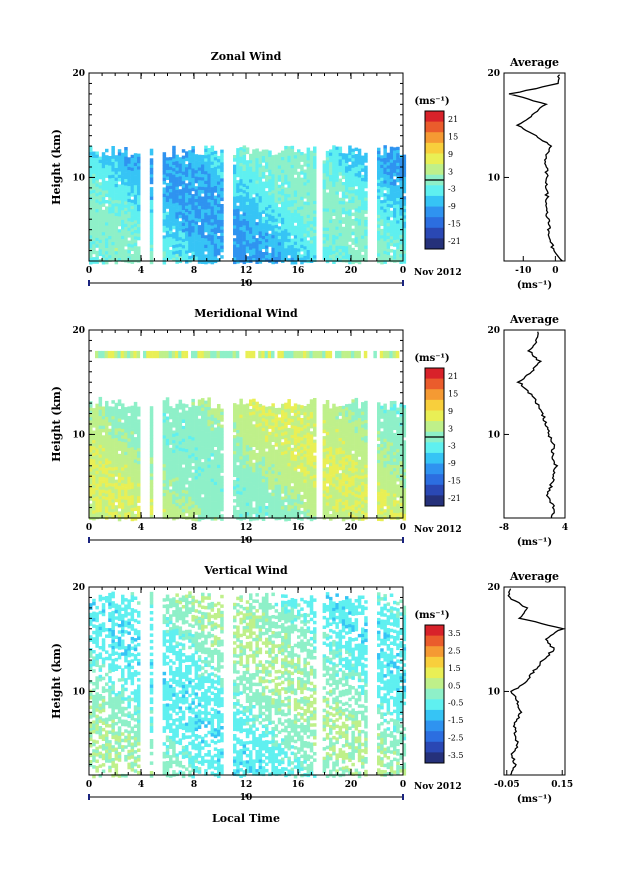 The width and height of the screenshot is (617, 873). I want to click on colorbar-tick-label: 0.5, so click(454, 685).